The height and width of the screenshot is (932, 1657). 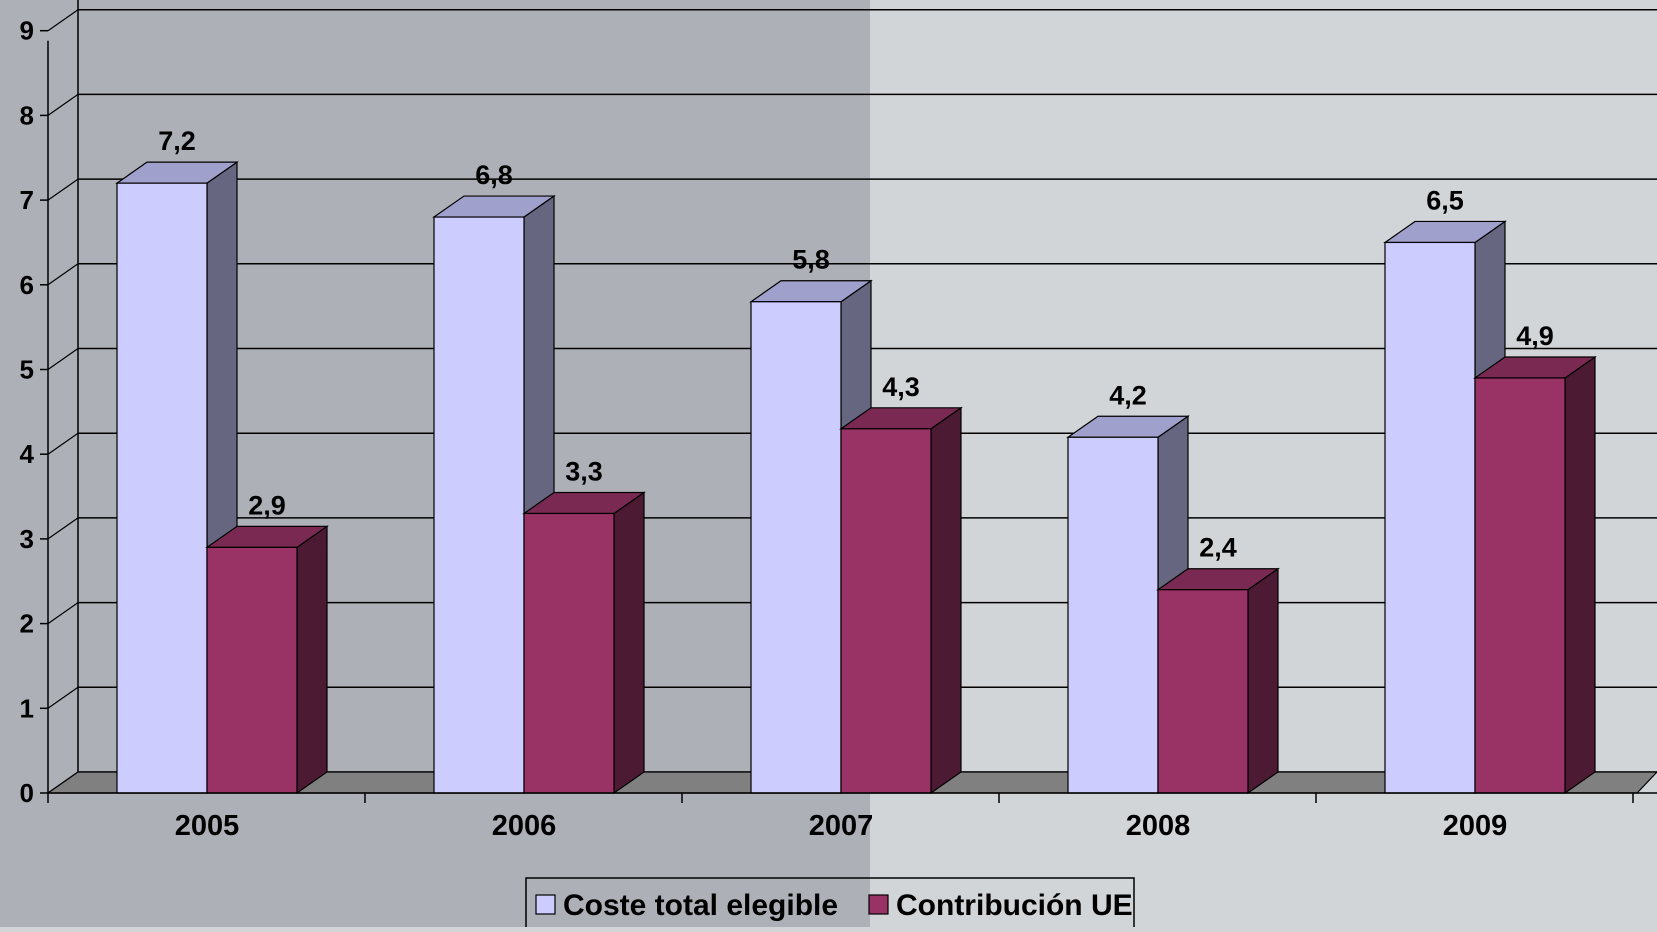 What do you see at coordinates (27, 200) in the screenshot?
I see `y-tick-label-7: 7` at bounding box center [27, 200].